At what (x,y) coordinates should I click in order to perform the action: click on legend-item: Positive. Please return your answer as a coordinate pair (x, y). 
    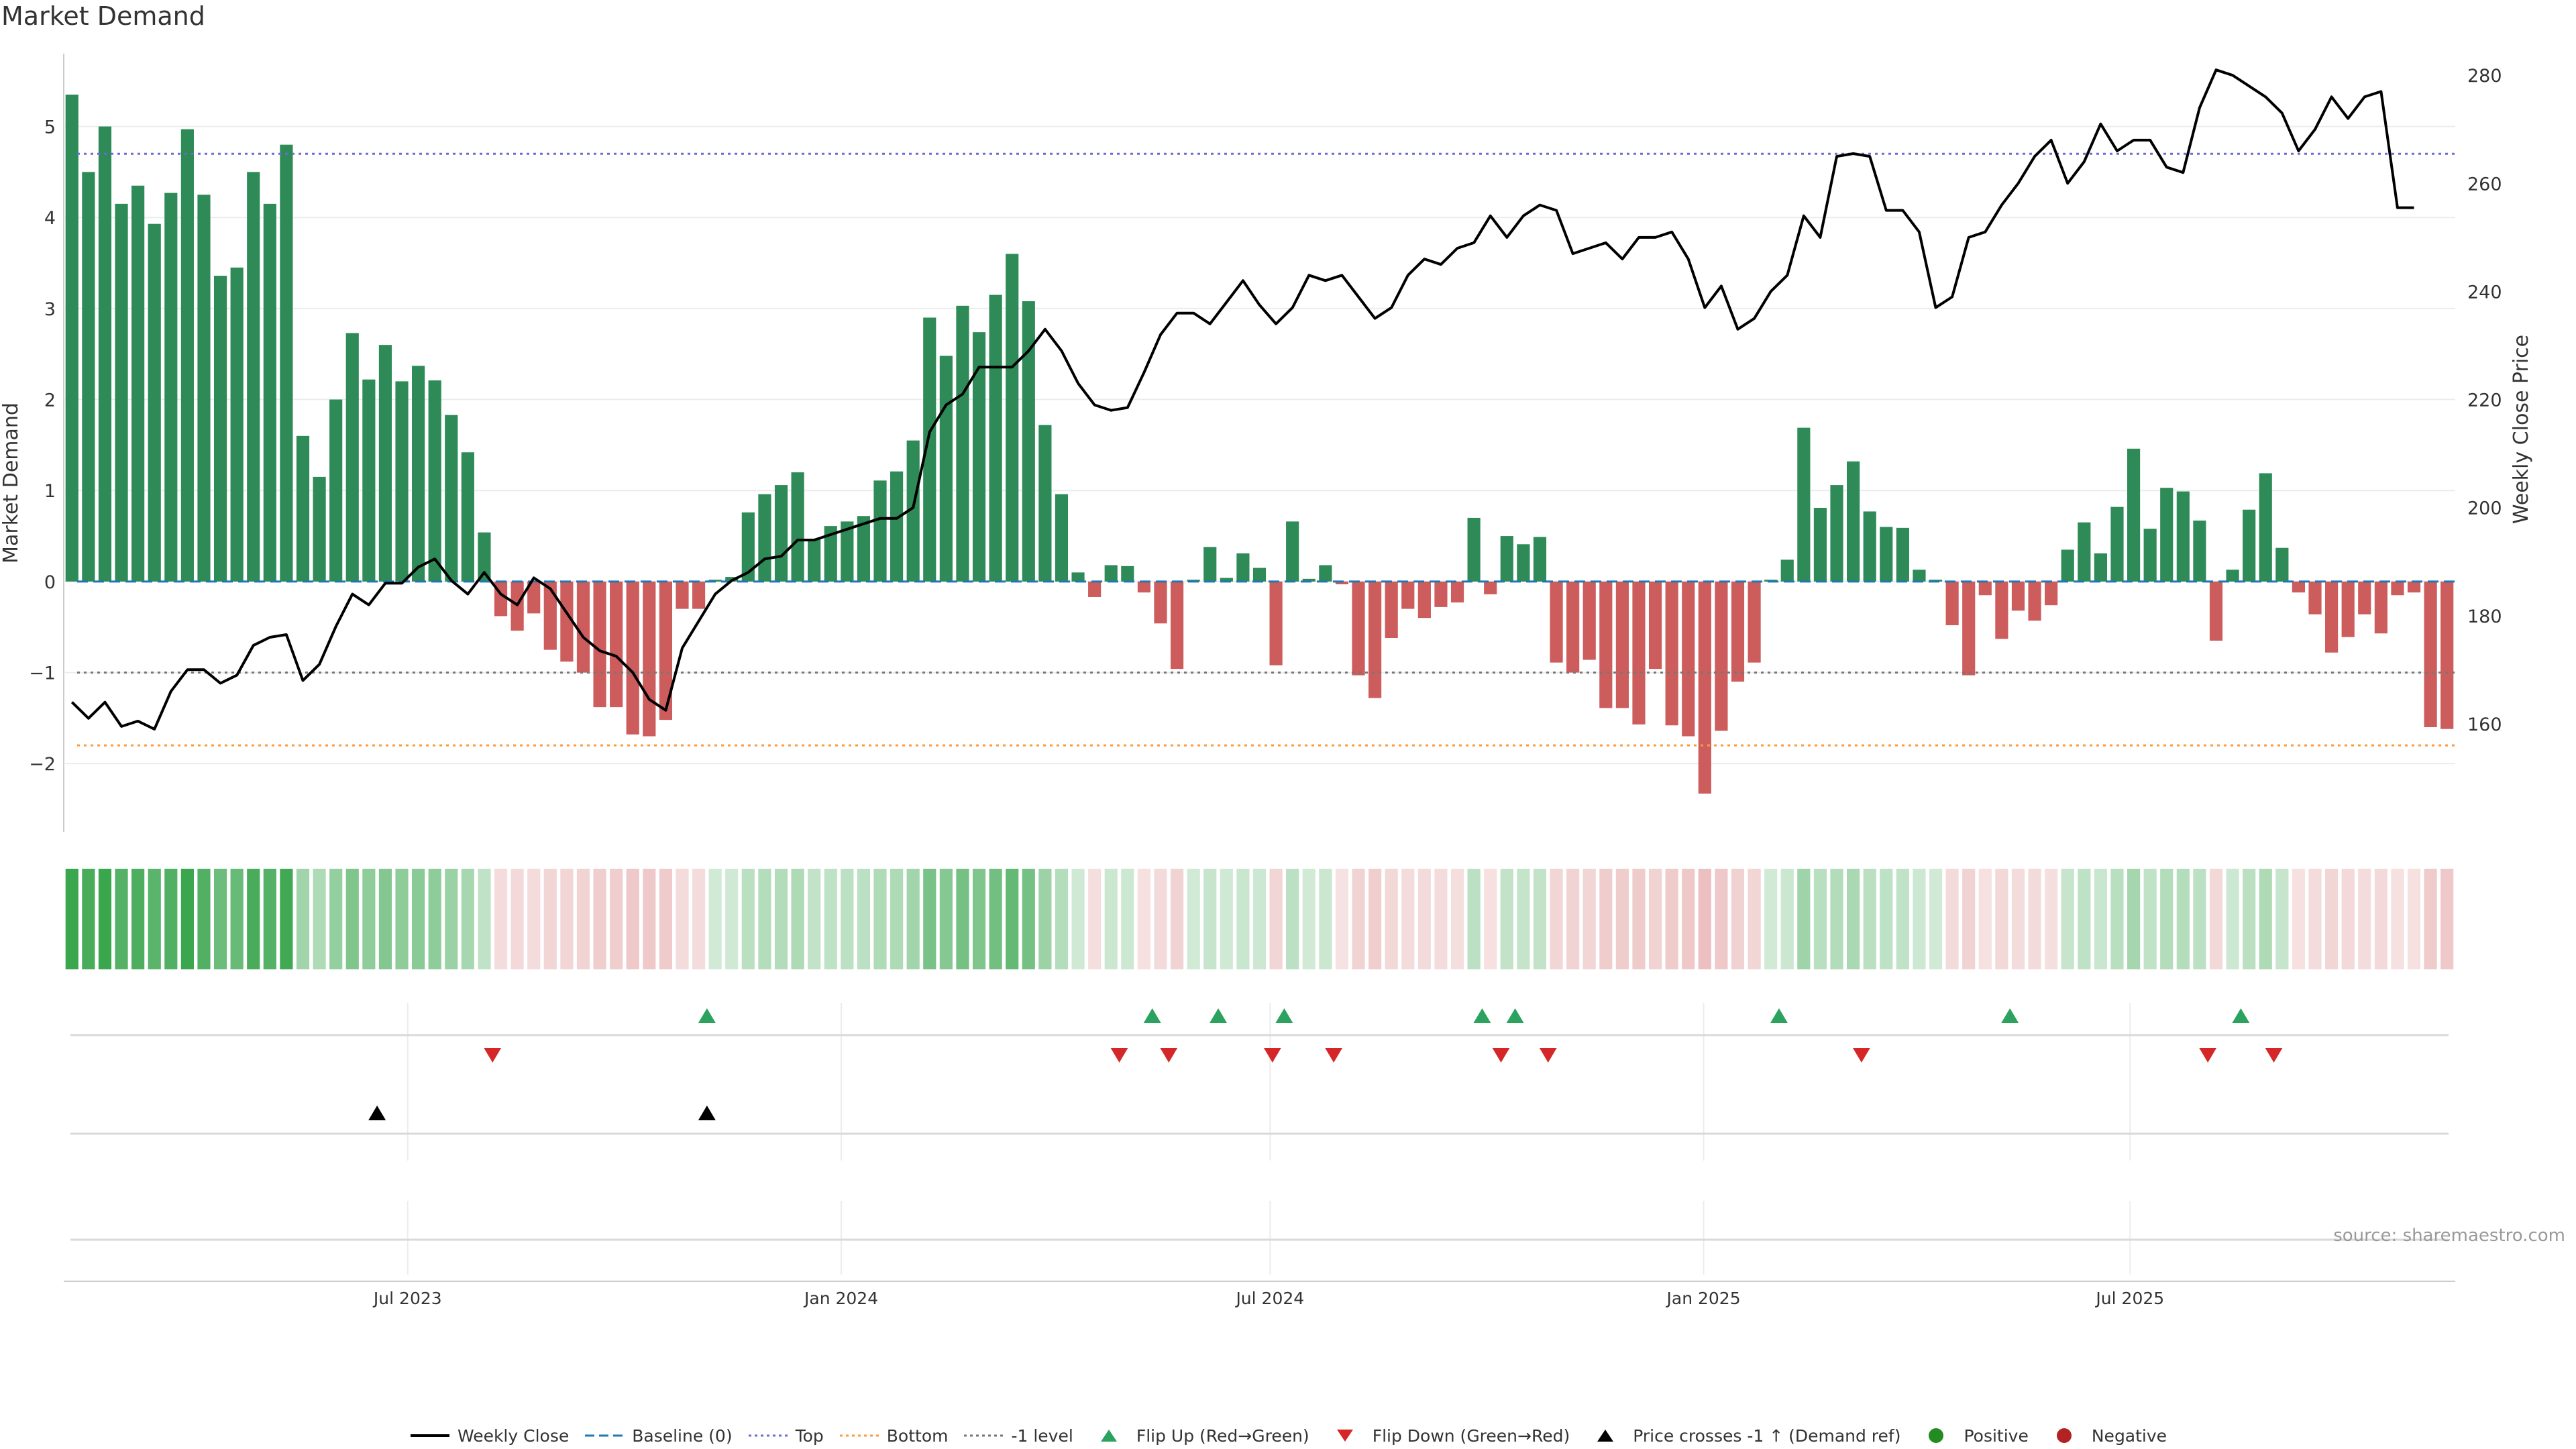
    Looking at the image, I should click on (1972, 1436).